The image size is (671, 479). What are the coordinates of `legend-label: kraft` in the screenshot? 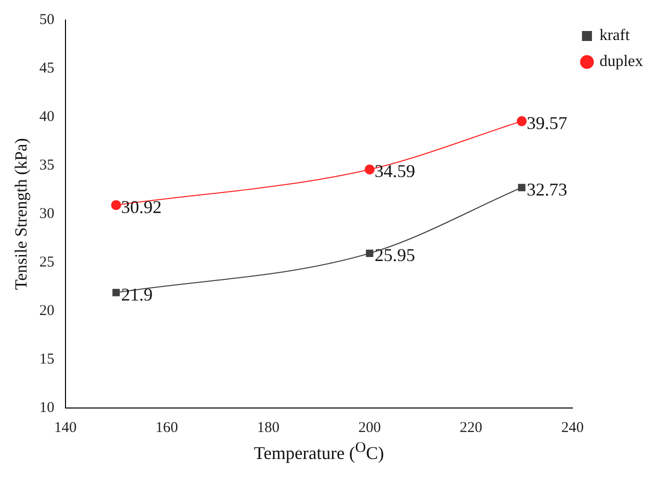 It's located at (614, 35).